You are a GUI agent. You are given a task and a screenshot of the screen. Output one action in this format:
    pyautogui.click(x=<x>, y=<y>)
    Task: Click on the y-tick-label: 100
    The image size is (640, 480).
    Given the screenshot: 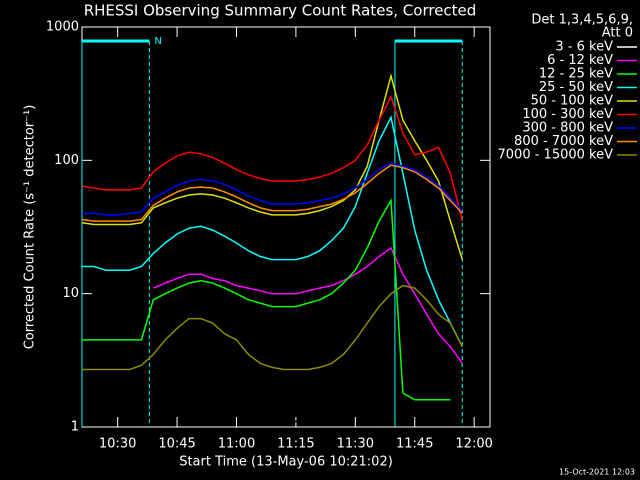 What is the action you would take?
    pyautogui.click(x=66, y=160)
    